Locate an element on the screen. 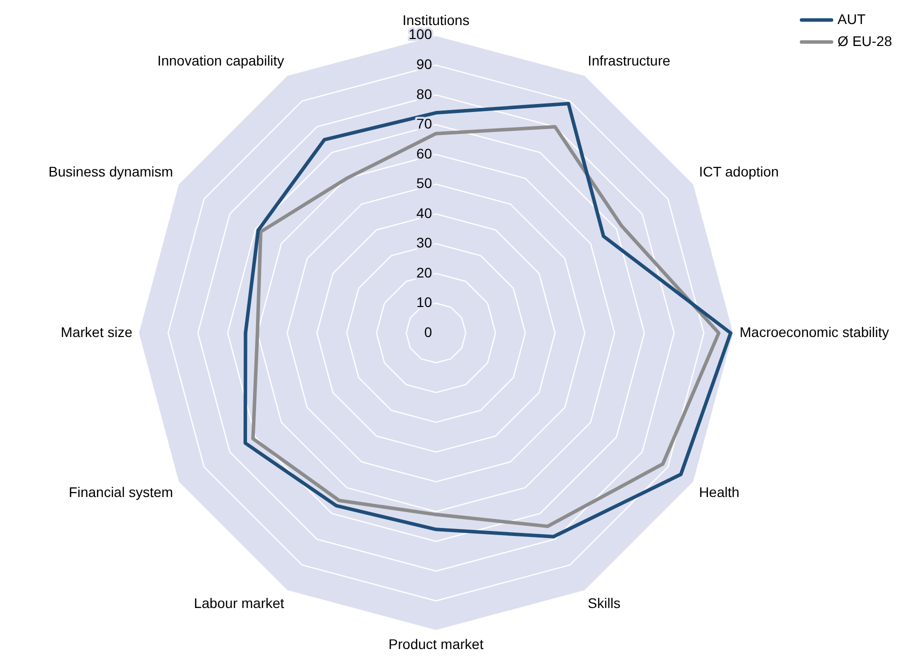 The image size is (906, 664). y-tick-label: 30 is located at coordinates (424, 242).